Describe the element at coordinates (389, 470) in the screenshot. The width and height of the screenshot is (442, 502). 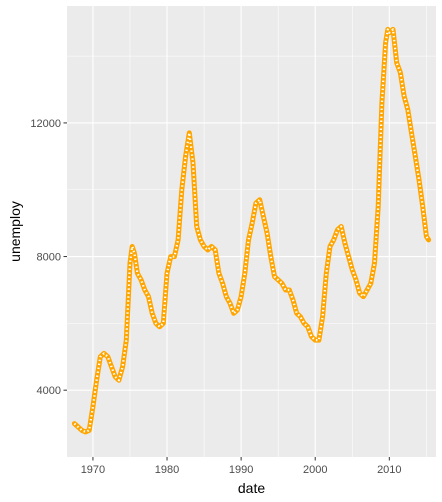
I see `x-tick-label: 2010` at that location.